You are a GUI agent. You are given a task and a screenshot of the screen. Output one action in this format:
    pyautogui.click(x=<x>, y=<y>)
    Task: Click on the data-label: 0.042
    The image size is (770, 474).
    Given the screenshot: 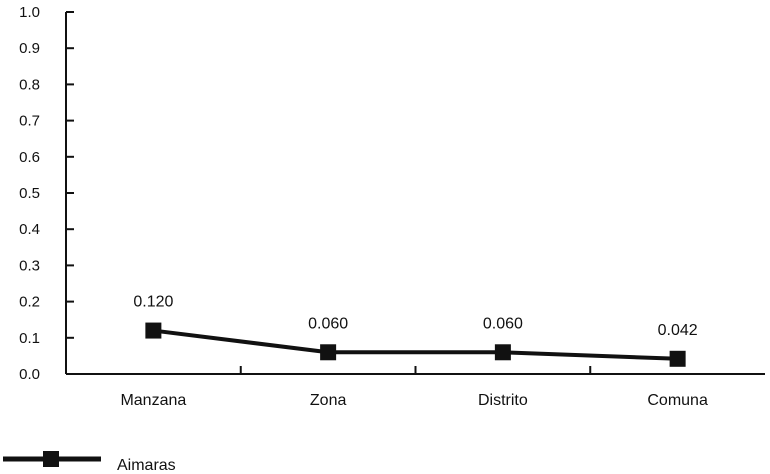 What is the action you would take?
    pyautogui.click(x=678, y=330)
    